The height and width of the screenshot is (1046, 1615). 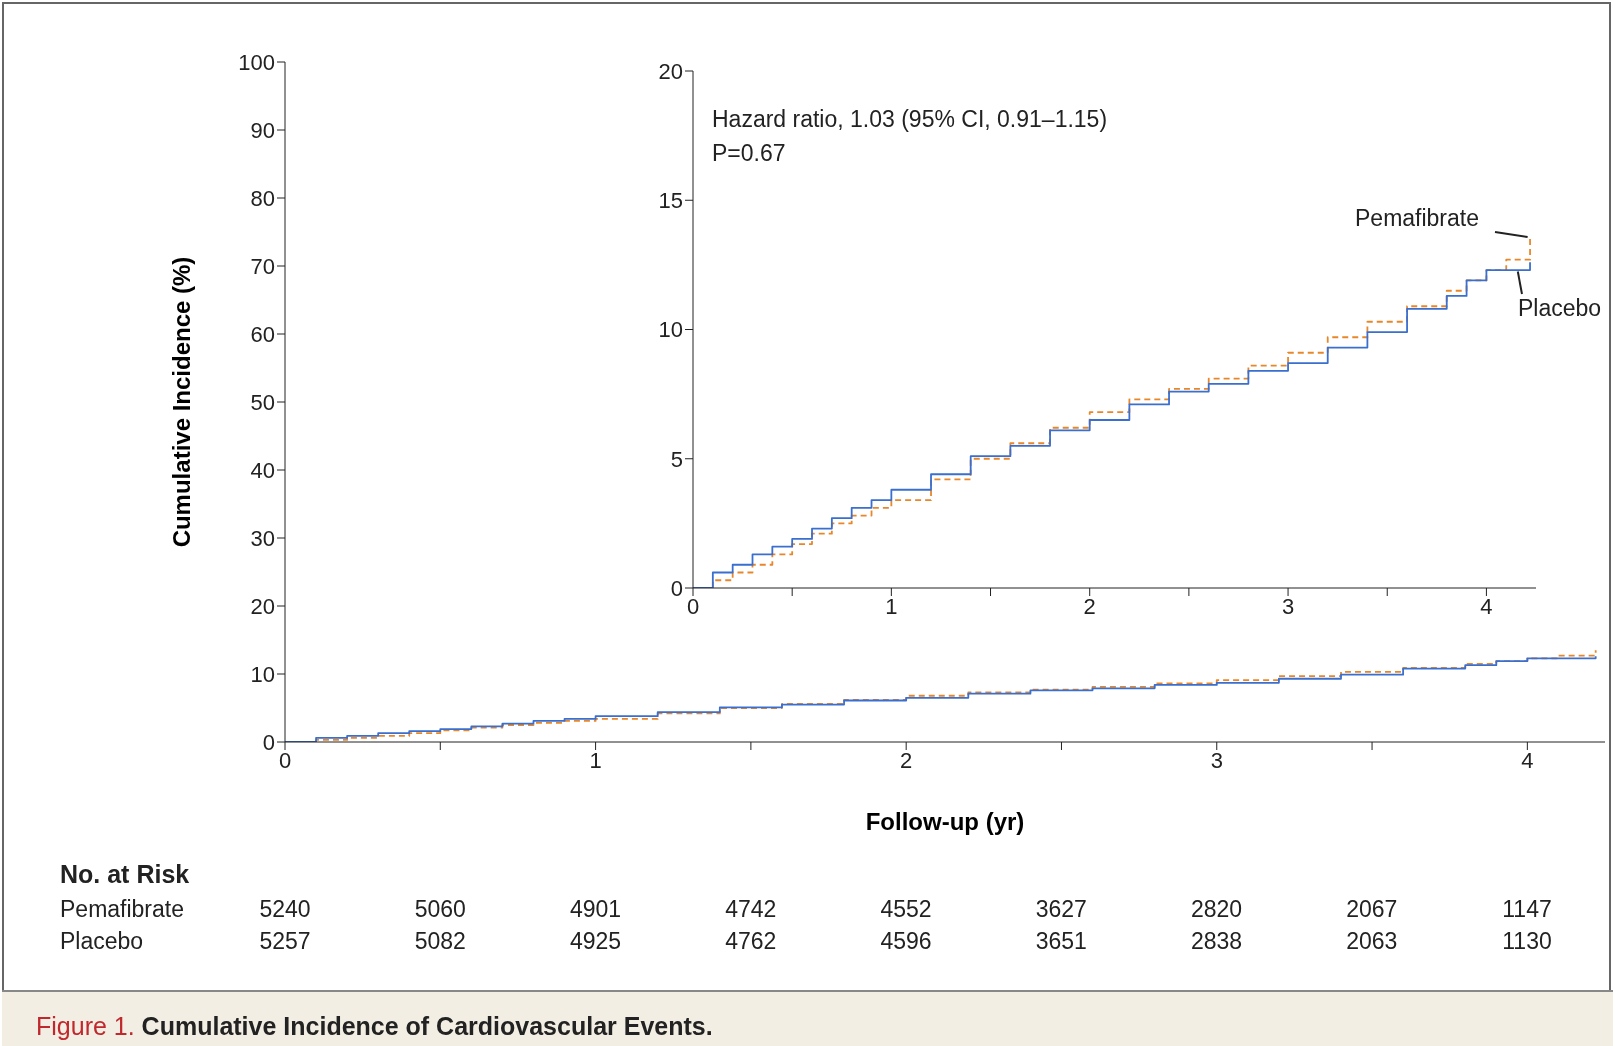 I want to click on y-tick-label: 50, so click(x=262, y=402).